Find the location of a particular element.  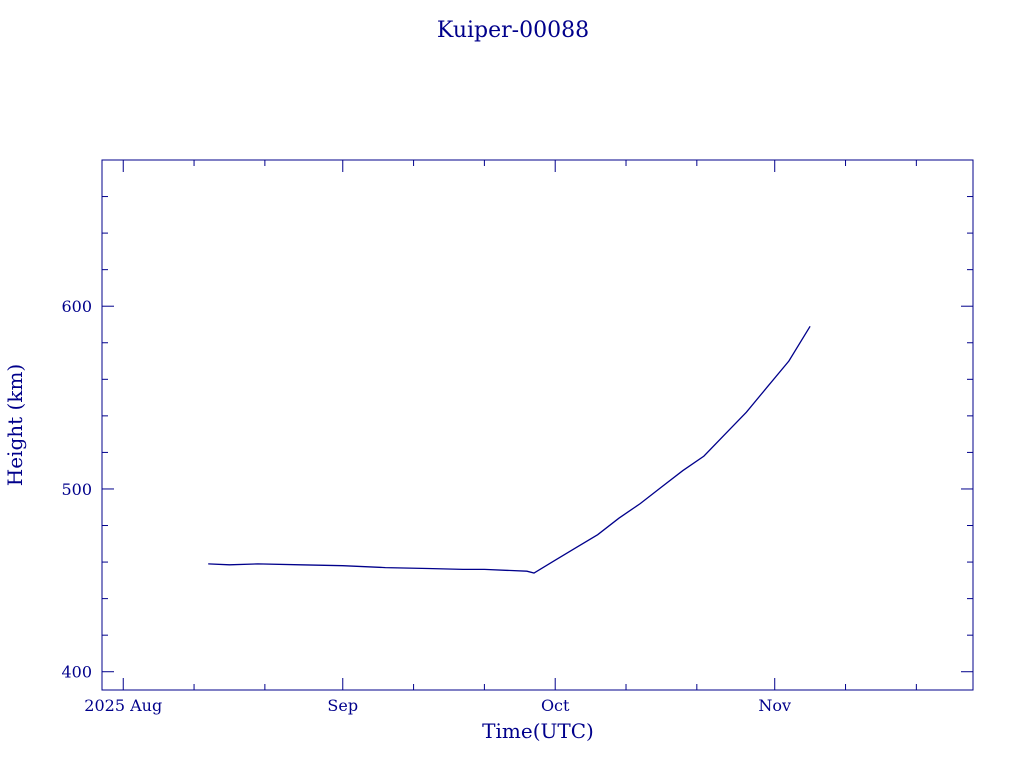

chart-title: Kuiper-00088 is located at coordinates (513, 30).